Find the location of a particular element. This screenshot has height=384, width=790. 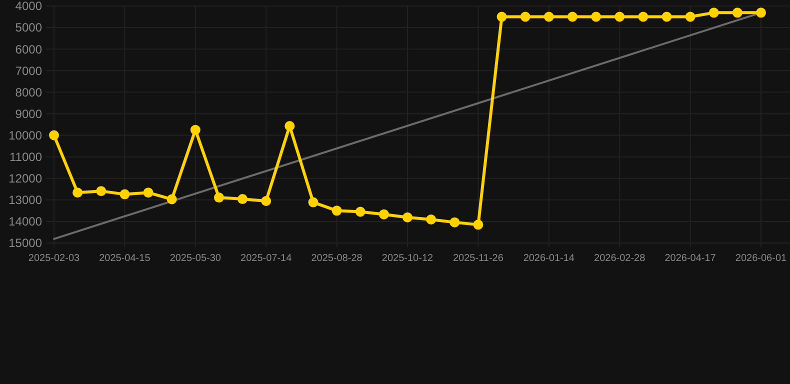

y-tick-label: 5000 is located at coordinates (28, 27).